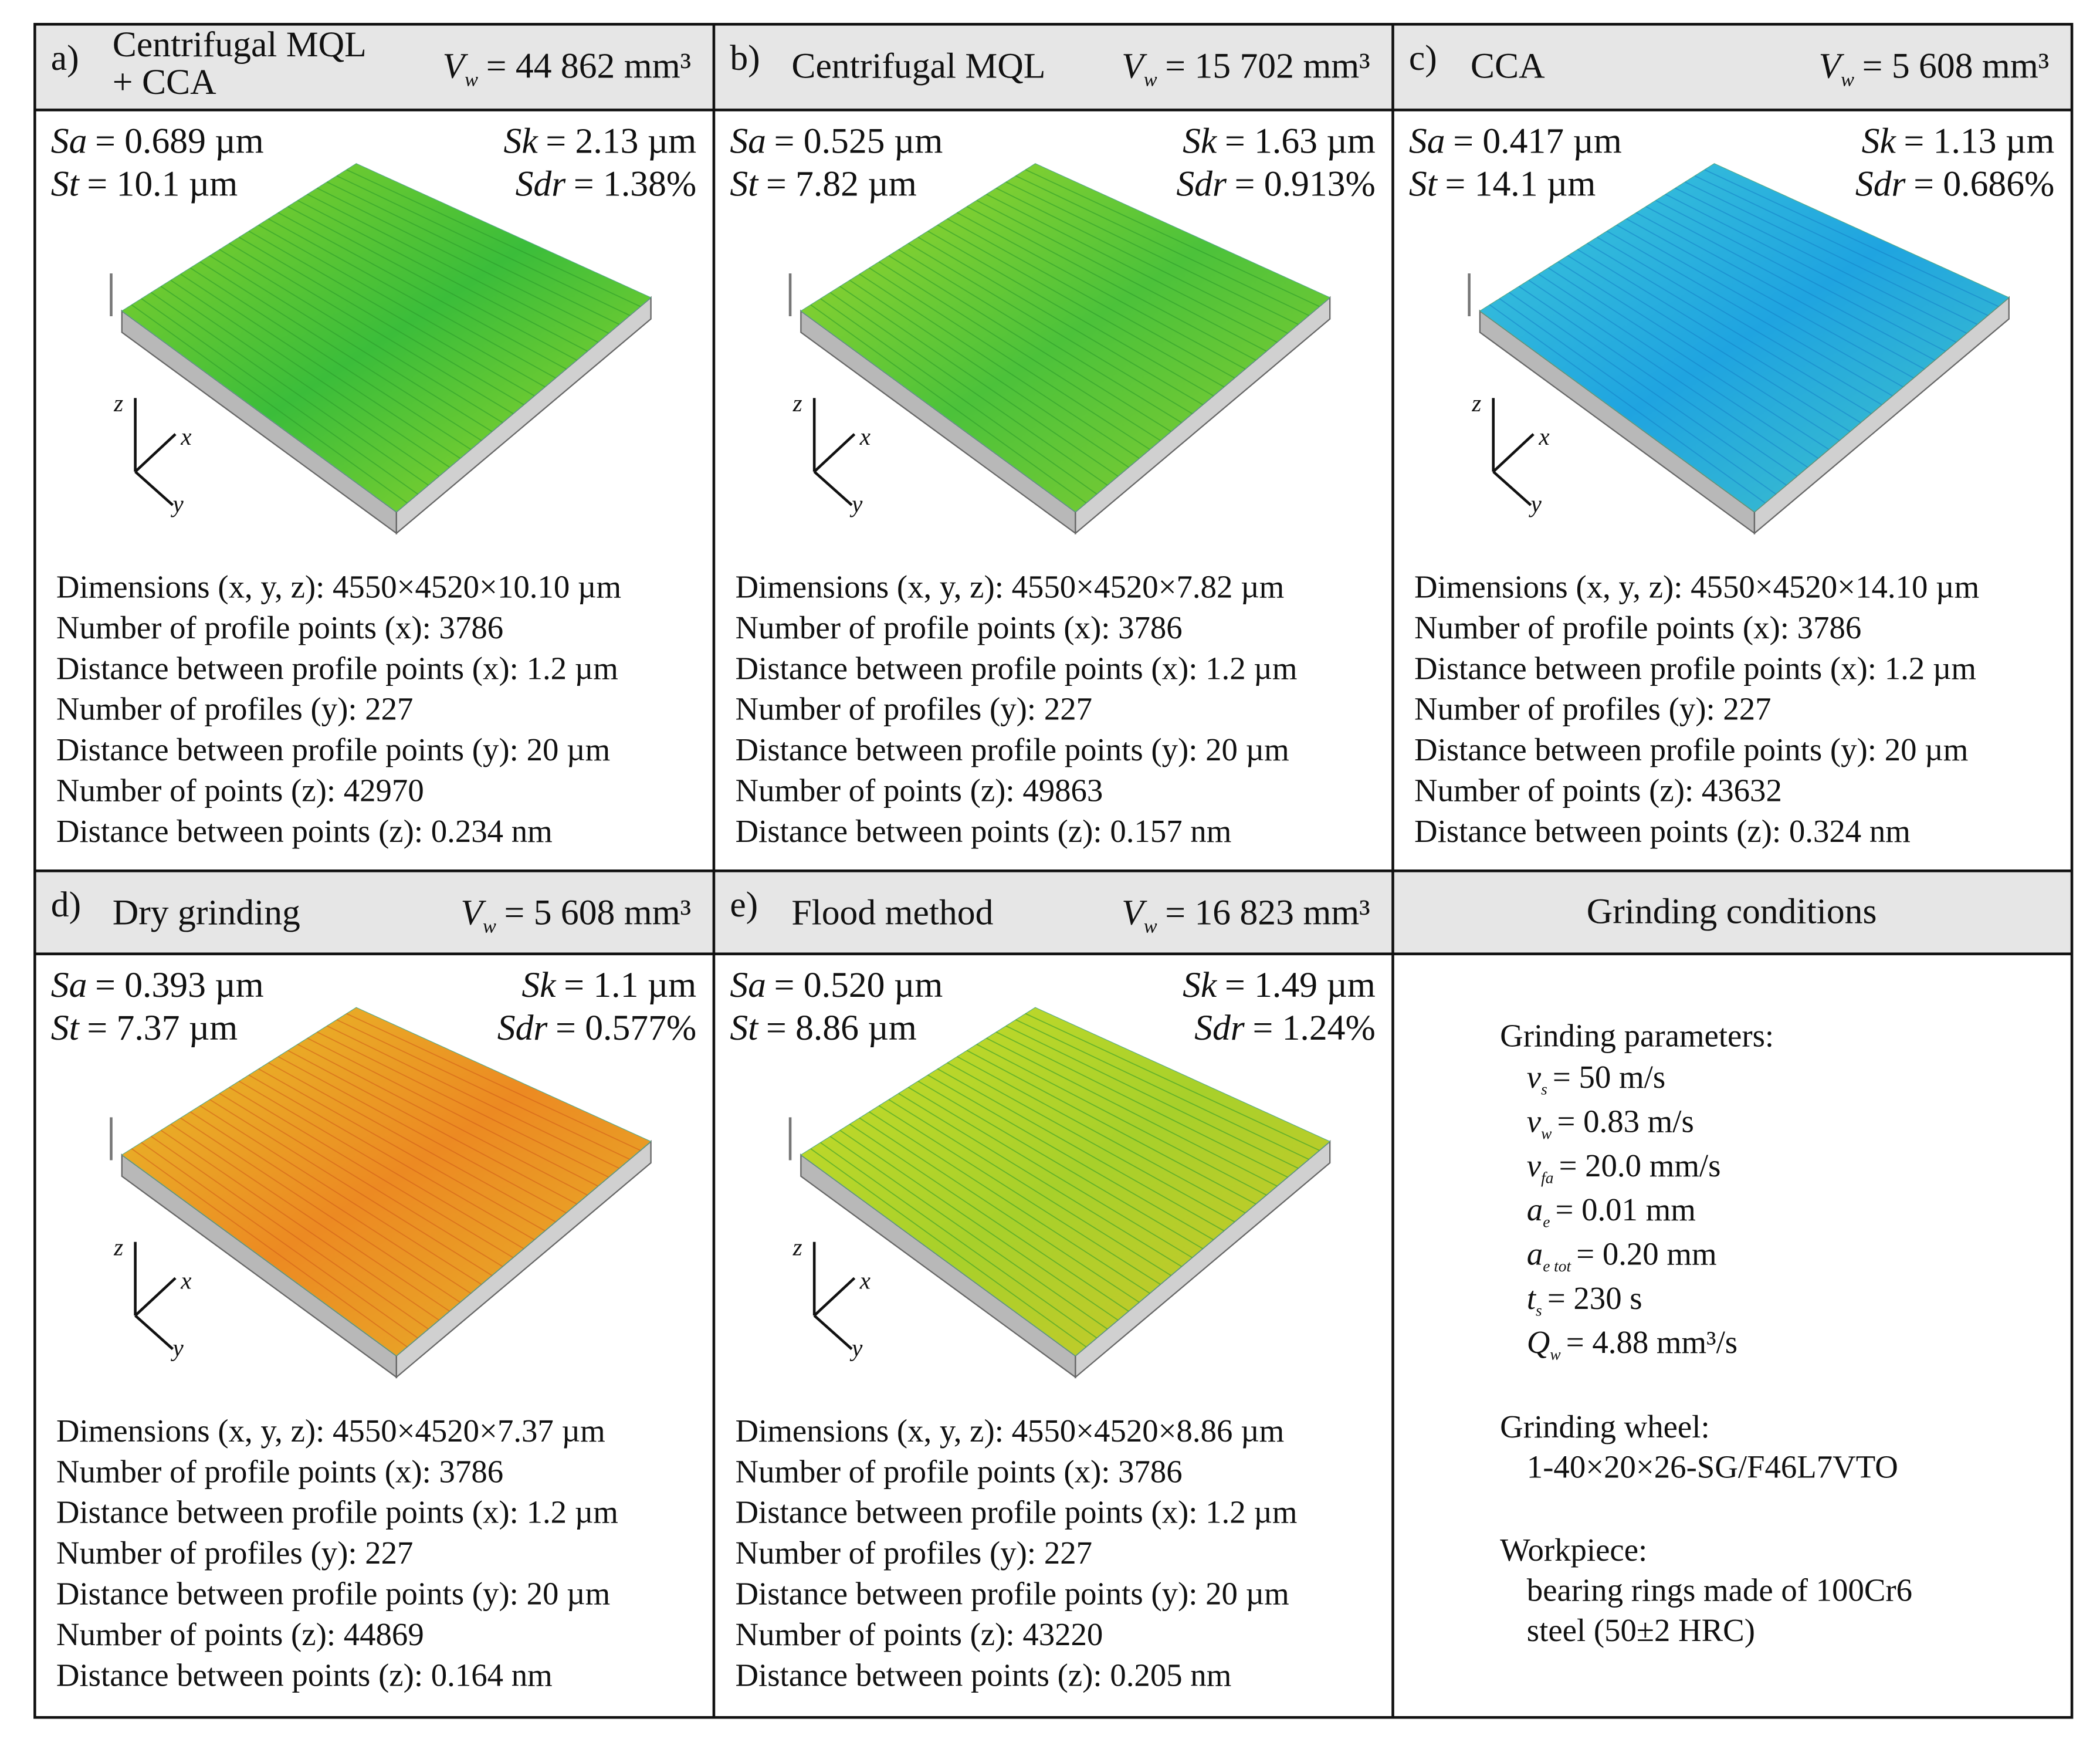 Image resolution: width=2100 pixels, height=1739 pixels. What do you see at coordinates (1609, 1077) in the screenshot?
I see `parameter-value: = 50 m/s` at bounding box center [1609, 1077].